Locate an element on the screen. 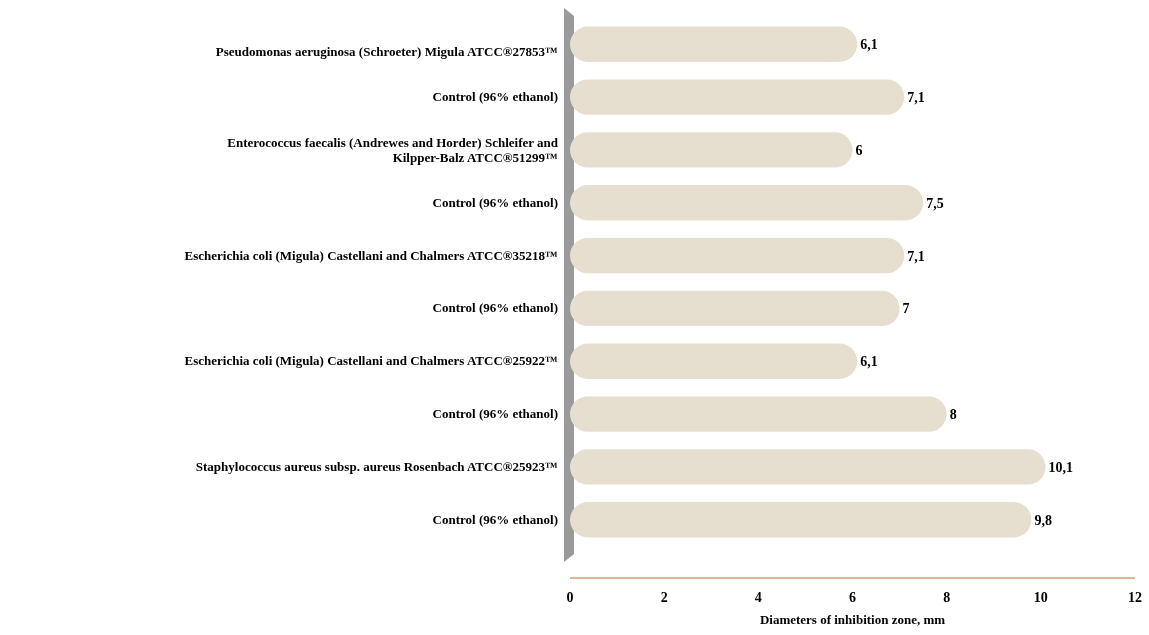  x-tick-label: 0 is located at coordinates (570, 597).